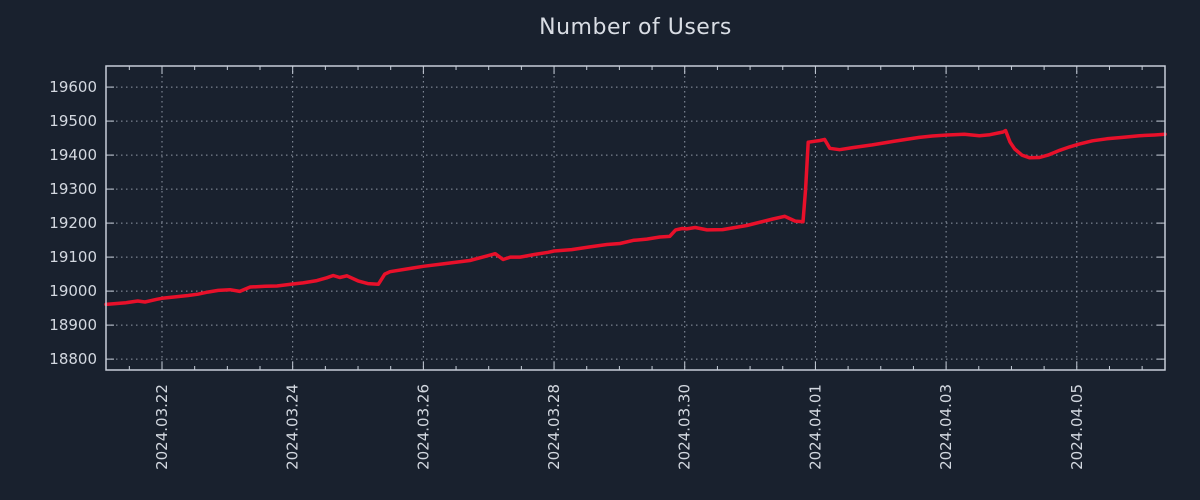 The height and width of the screenshot is (500, 1200). Describe the element at coordinates (73, 155) in the screenshot. I see `y-tick-label: 19400` at that location.